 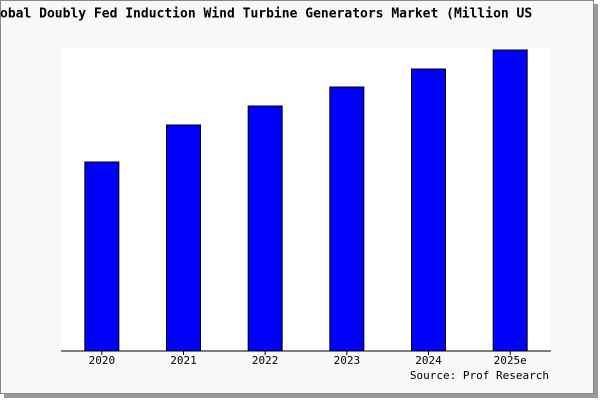 I want to click on x-tick-label: 2025e, so click(x=510, y=360).